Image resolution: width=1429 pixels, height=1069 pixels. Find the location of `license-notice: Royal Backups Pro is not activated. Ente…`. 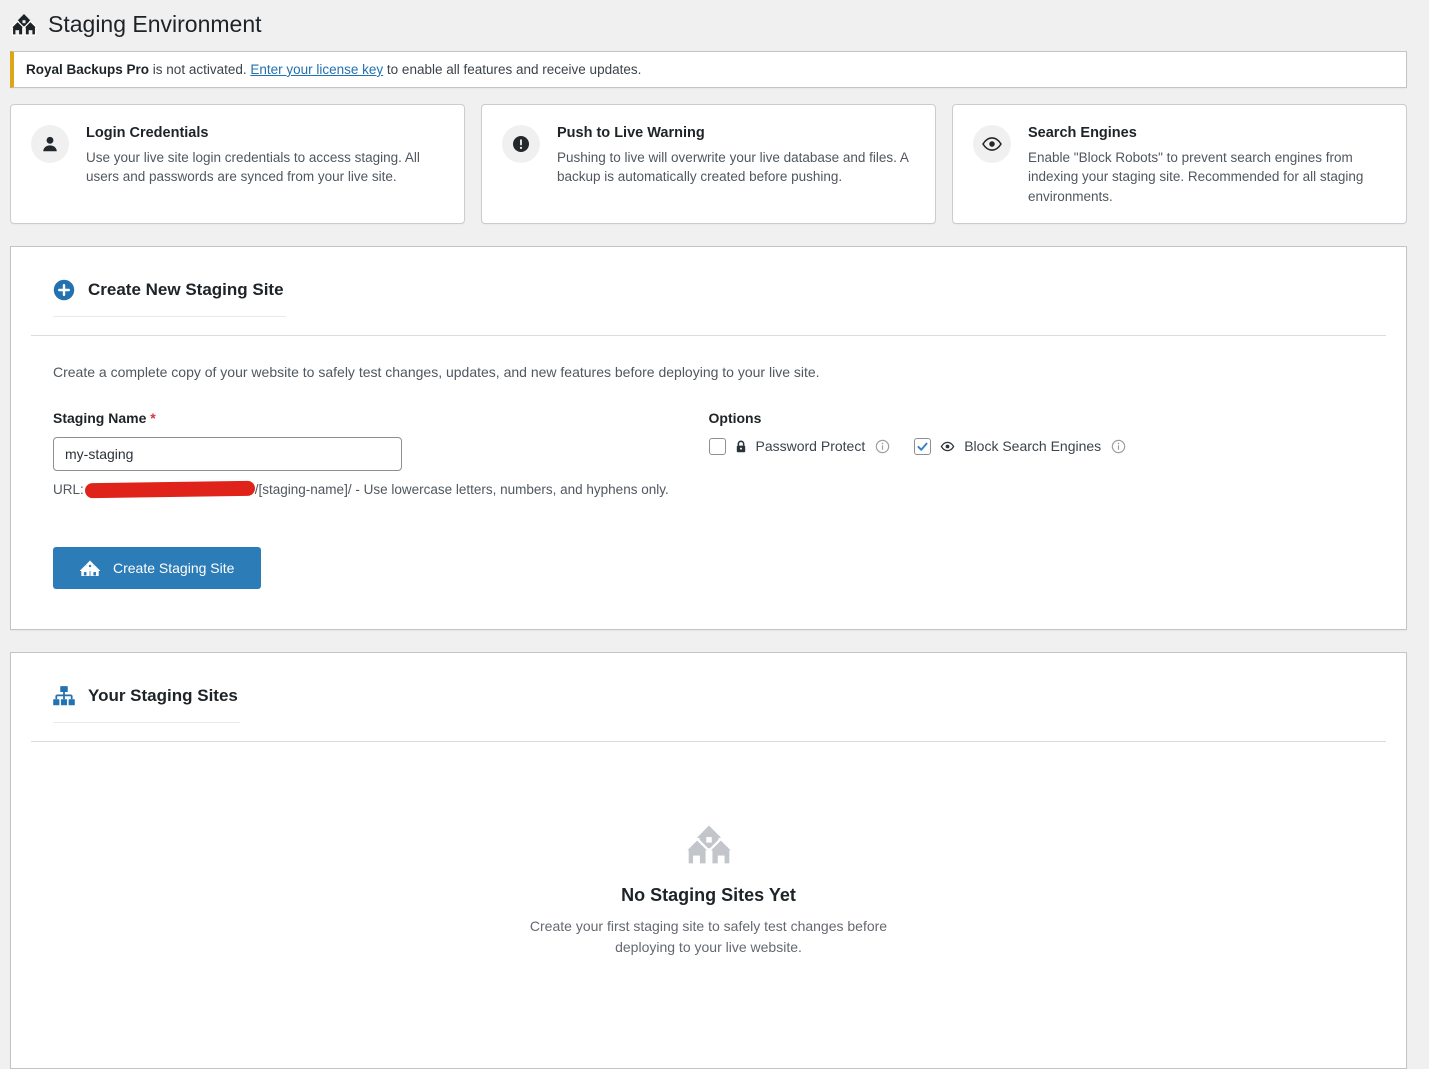

license-notice: Royal Backups Pro is not activated. Ente… is located at coordinates (708, 69).